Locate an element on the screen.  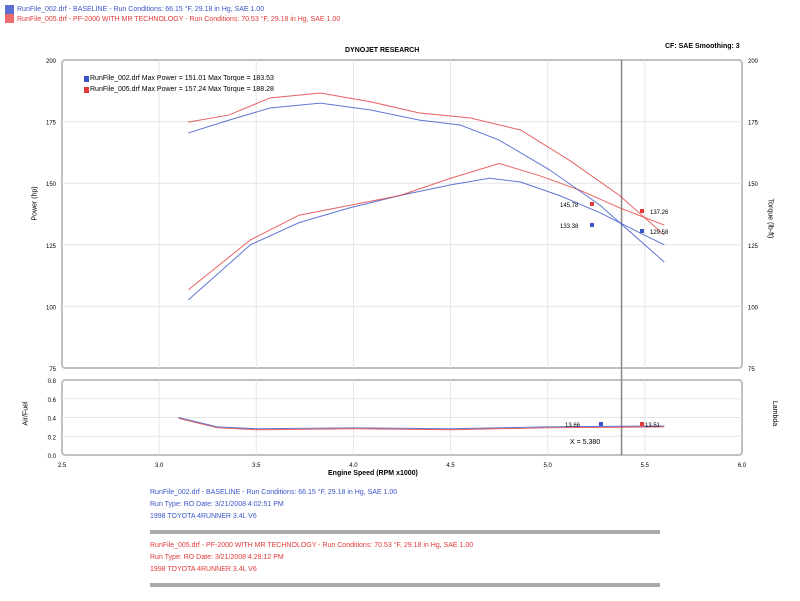
footer-blue-2: Run Type: RO Date: 3/21/2008 4:02:51 PM is located at coordinates (217, 504).